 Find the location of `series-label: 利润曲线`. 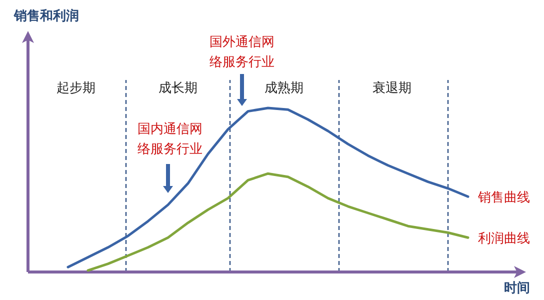

series-label: 利润曲线 is located at coordinates (504, 239).